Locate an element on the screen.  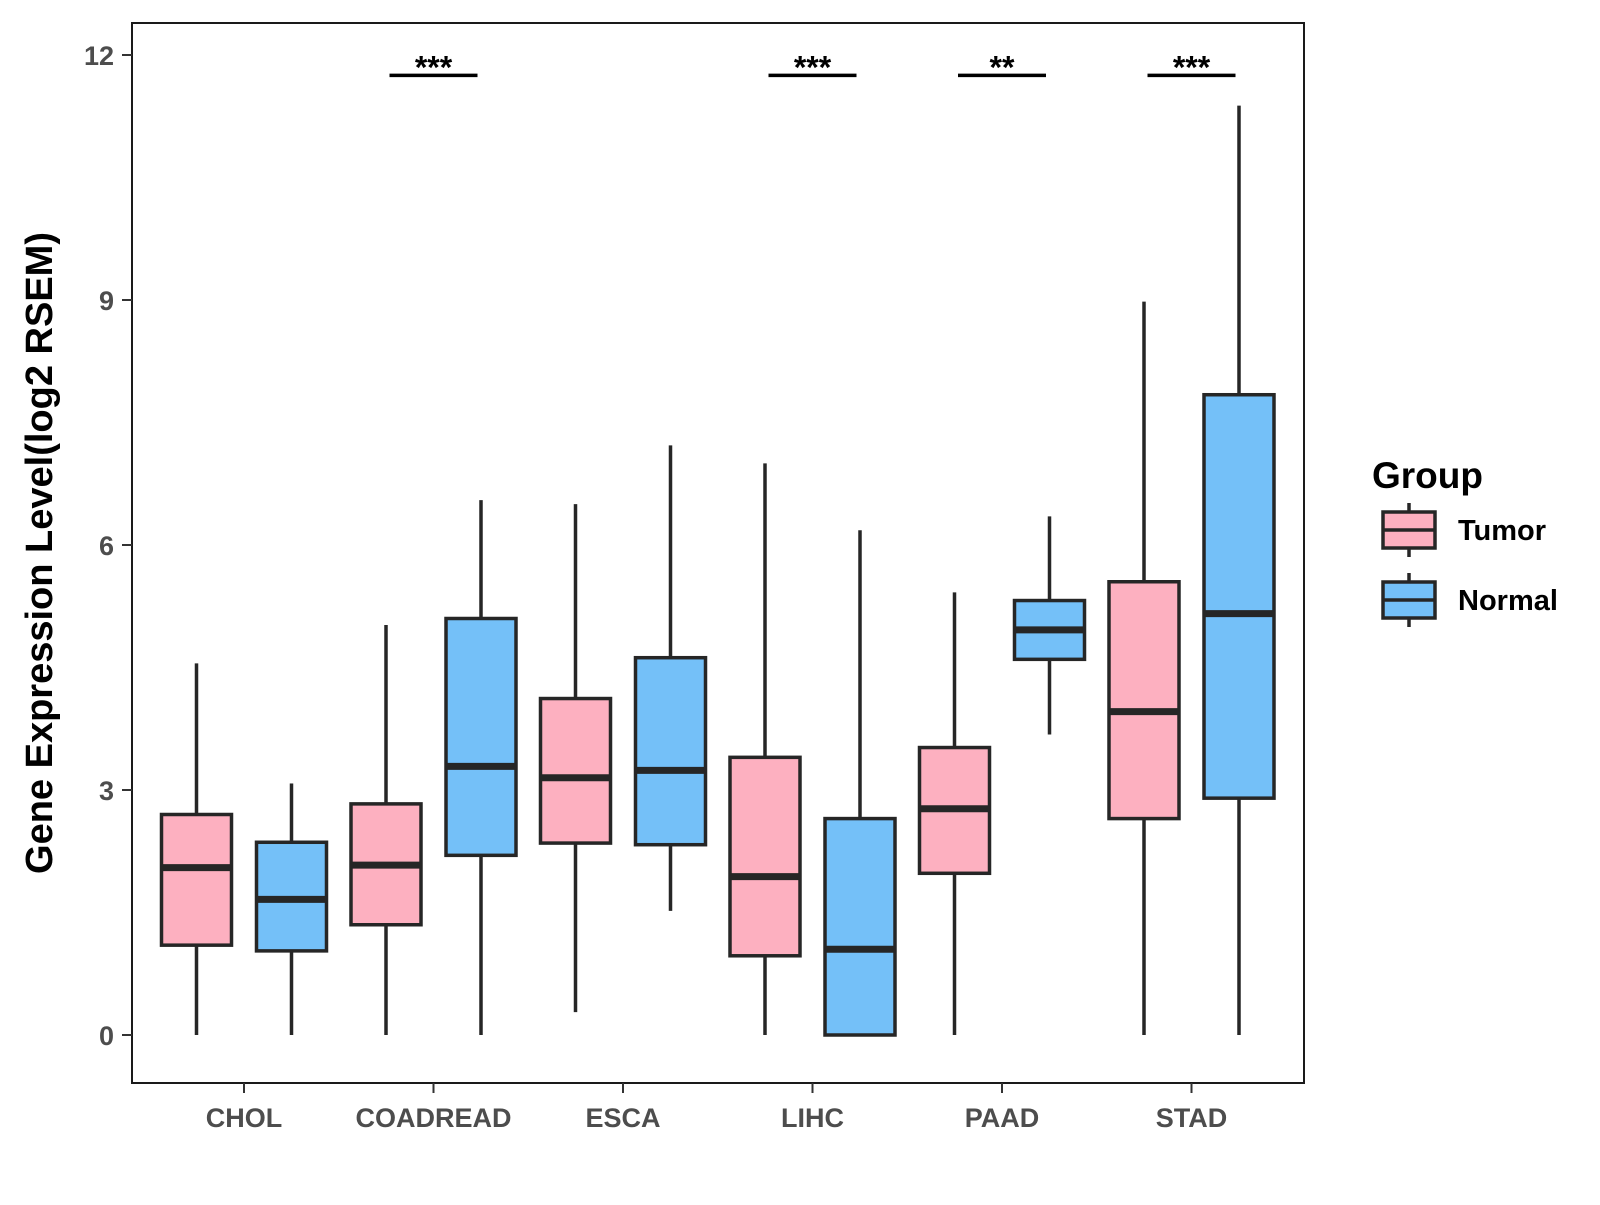
box-chol-tumor is located at coordinates (196, 879).